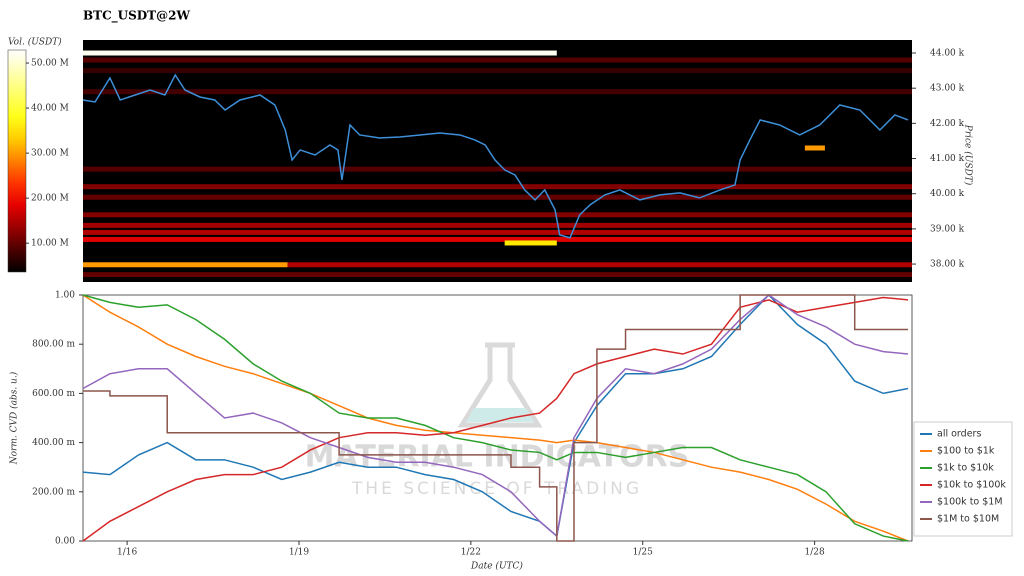  What do you see at coordinates (53, 345) in the screenshot?
I see `y-tick-label: 800.00 m` at bounding box center [53, 345].